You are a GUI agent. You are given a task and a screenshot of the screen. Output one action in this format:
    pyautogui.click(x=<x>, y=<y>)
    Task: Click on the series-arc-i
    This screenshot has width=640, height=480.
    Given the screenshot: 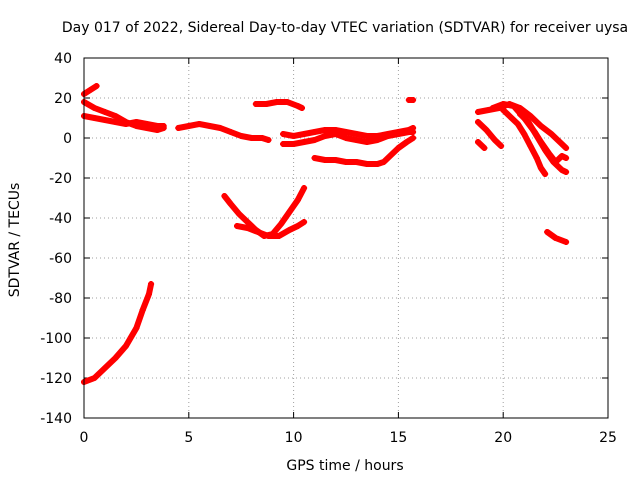 What is the action you would take?
    pyautogui.click(x=411, y=100)
    